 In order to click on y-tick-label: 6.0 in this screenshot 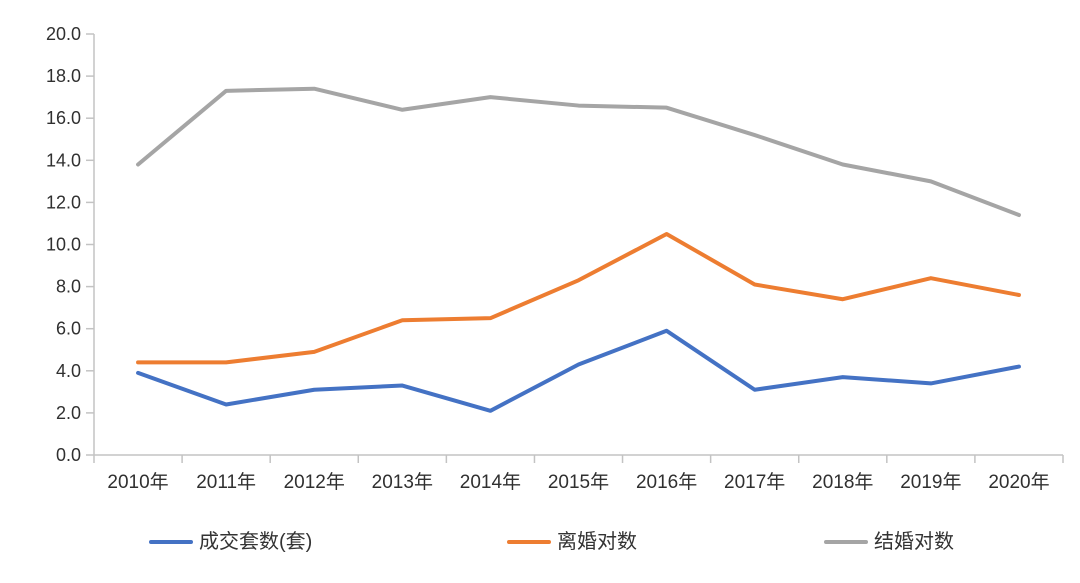, I will do `click(68, 329)`.